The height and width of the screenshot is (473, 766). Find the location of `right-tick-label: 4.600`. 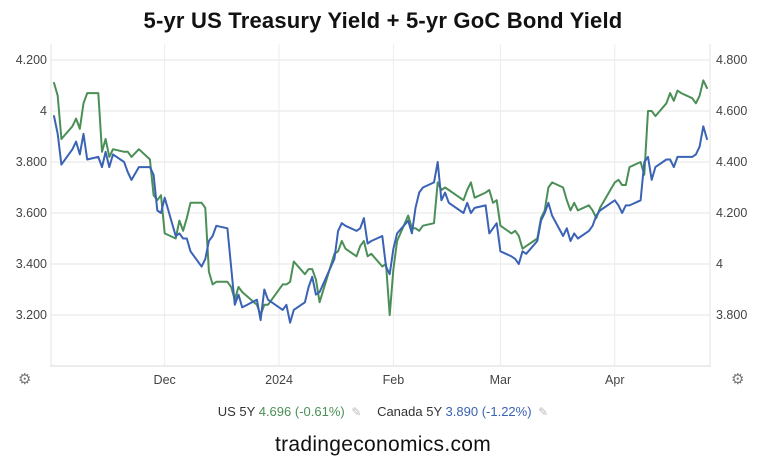

right-tick-label: 4.600 is located at coordinates (731, 111).